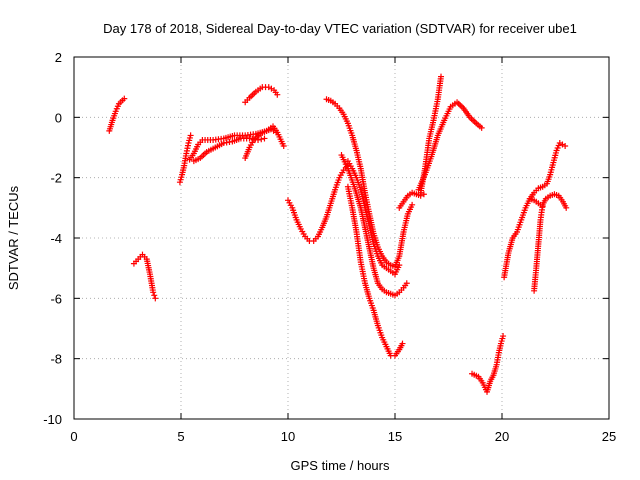 Image resolution: width=640 pixels, height=480 pixels. What do you see at coordinates (180, 436) in the screenshot?
I see `x-tick-label: 5` at bounding box center [180, 436].